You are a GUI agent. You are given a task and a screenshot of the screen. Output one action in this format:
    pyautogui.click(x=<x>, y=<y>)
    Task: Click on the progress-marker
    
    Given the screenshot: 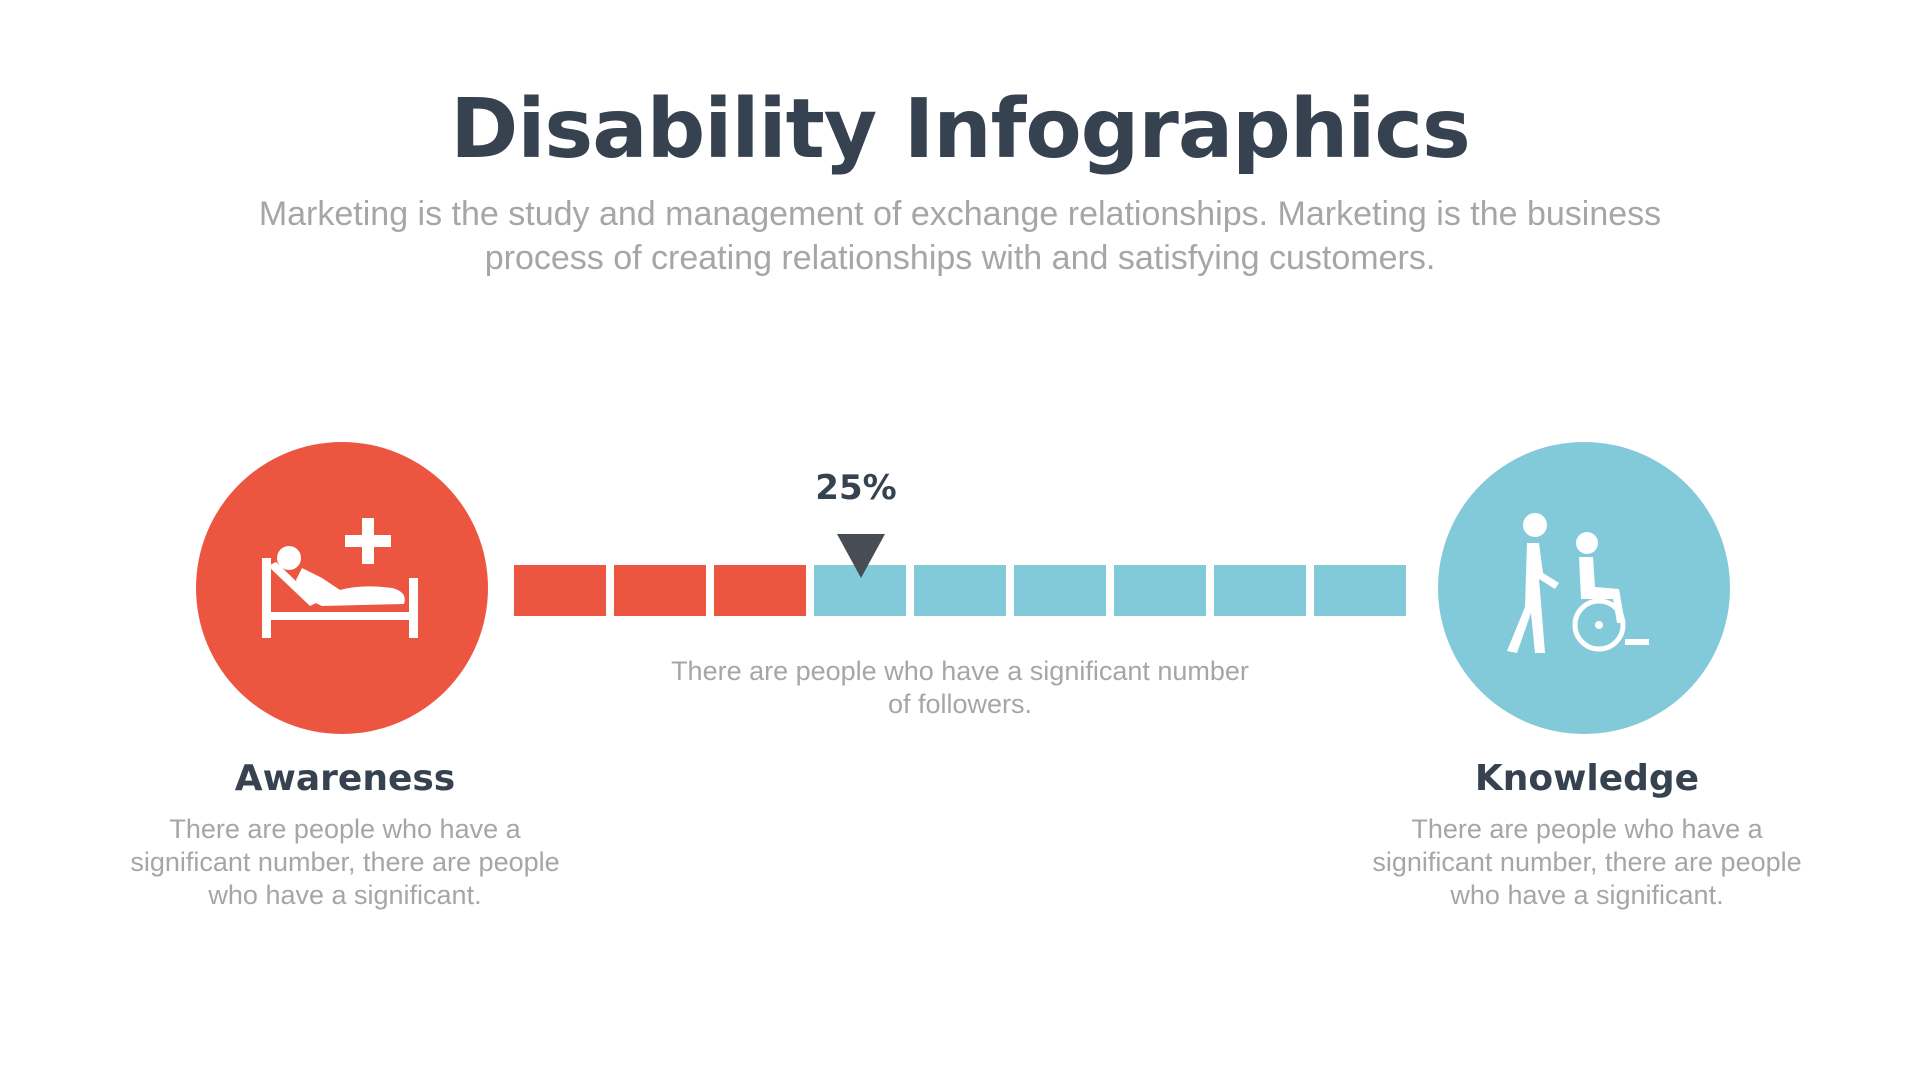 What is the action you would take?
    pyautogui.click(x=861, y=556)
    